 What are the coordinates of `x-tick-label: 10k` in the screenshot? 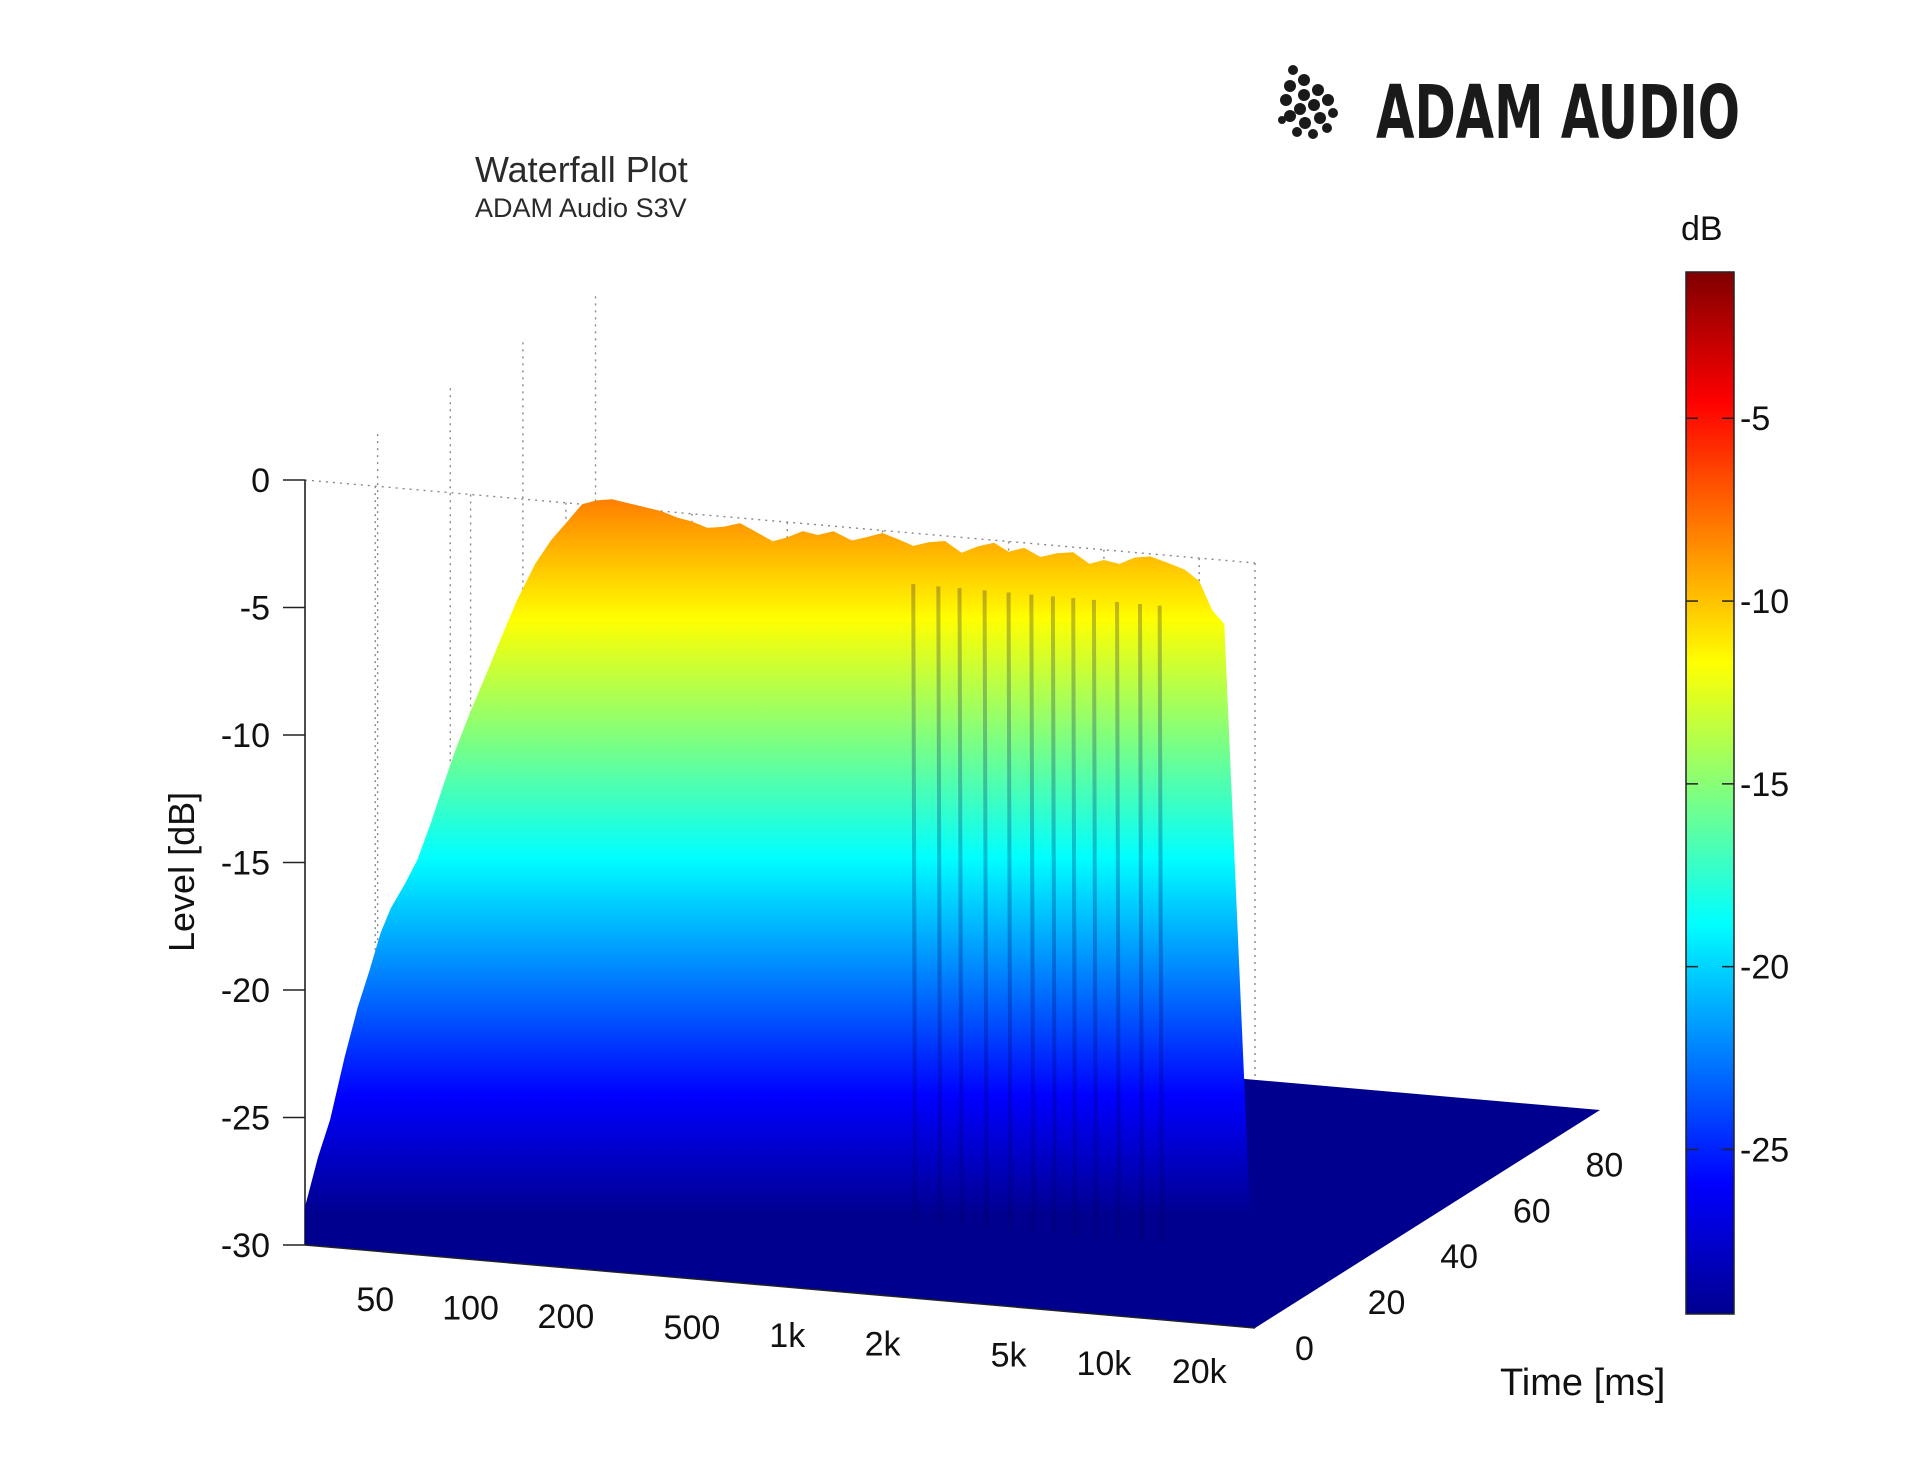 It's located at (1104, 1364).